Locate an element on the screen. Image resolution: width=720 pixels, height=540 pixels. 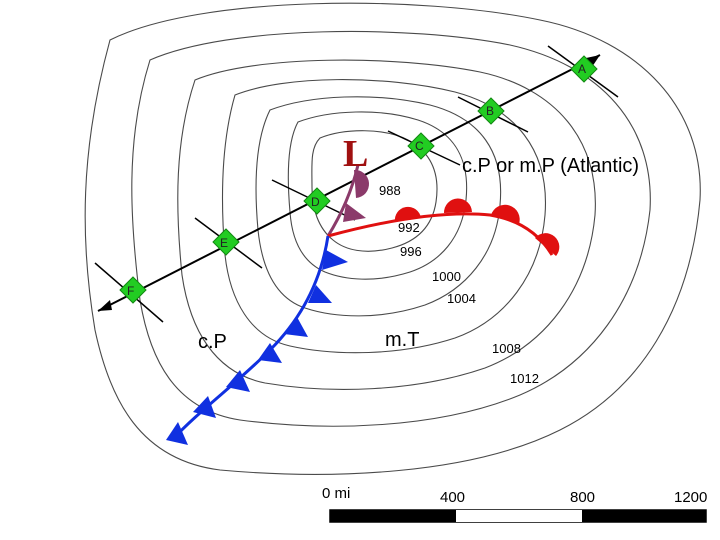
scale-tick-1200: 1200 is located at coordinates (690, 497).